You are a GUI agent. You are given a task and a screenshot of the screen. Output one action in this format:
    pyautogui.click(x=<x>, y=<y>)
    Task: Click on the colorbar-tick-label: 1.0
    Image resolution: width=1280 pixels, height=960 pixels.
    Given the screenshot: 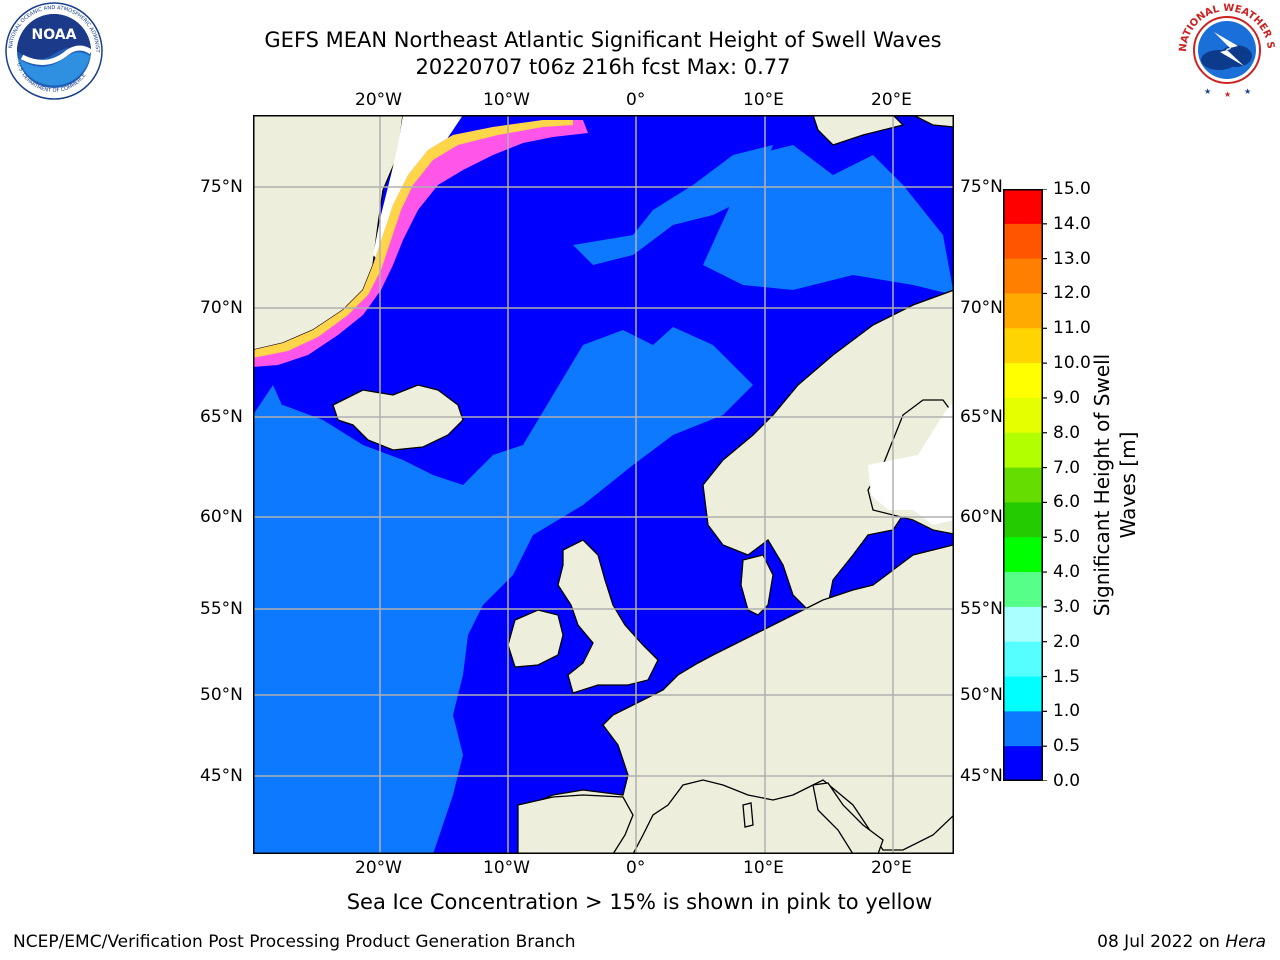 What is the action you would take?
    pyautogui.click(x=1067, y=711)
    